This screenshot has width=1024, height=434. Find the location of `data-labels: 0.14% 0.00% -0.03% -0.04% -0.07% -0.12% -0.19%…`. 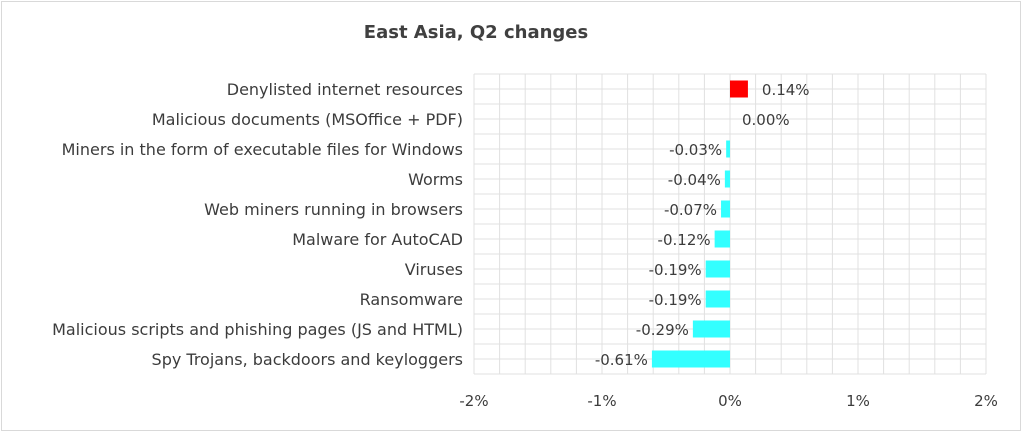

data-labels: 0.14% 0.00% -0.03% -0.04% -0.07% -0.12% -0.19%… is located at coordinates (702, 225).